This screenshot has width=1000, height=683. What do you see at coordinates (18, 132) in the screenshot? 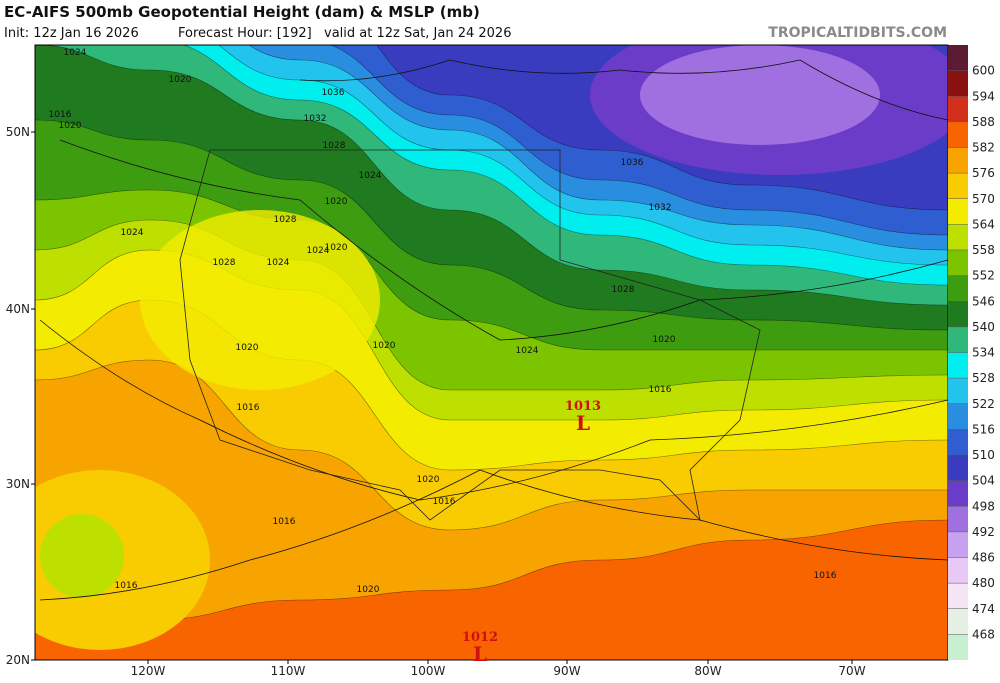
I see `latitude-label: 50N` at bounding box center [18, 132].